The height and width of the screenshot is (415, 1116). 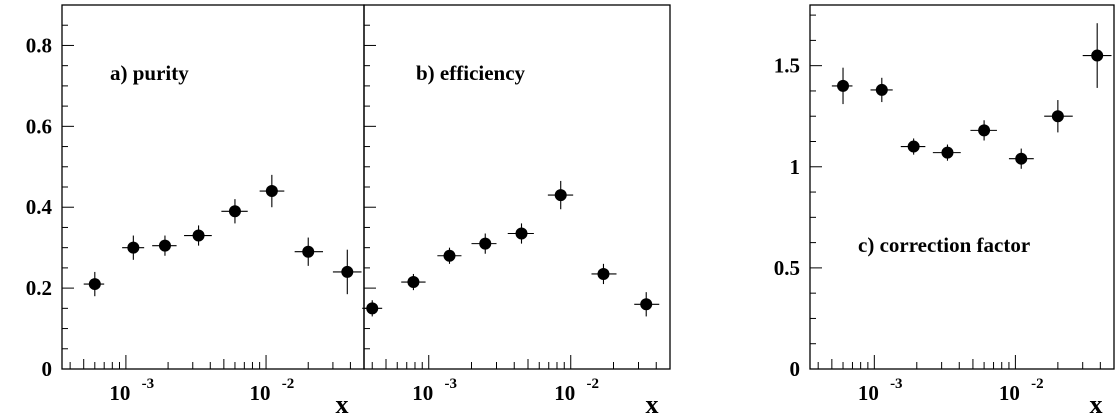 I want to click on y-tick-label: 0.2, so click(x=39, y=288).